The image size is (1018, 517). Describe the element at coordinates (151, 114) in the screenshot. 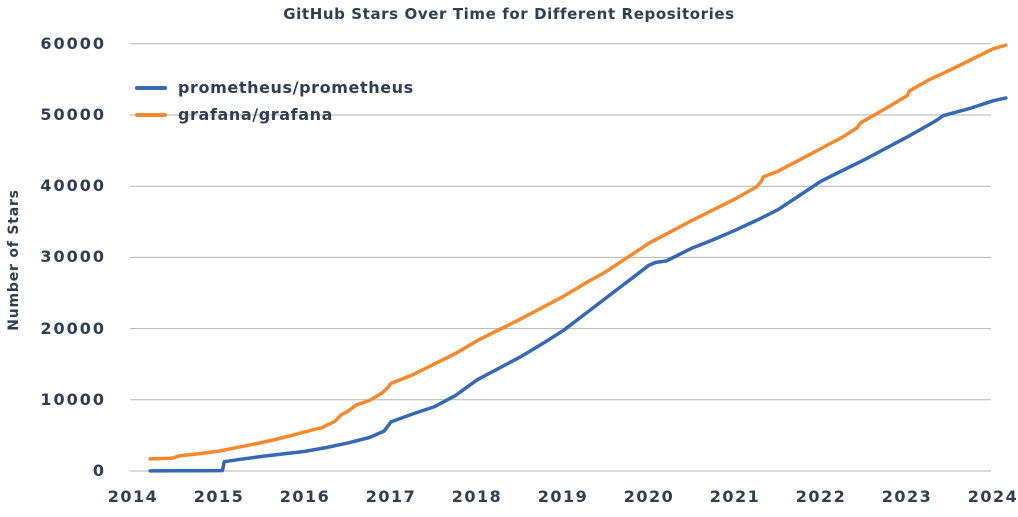

I see `legend-swatch-grafana` at that location.